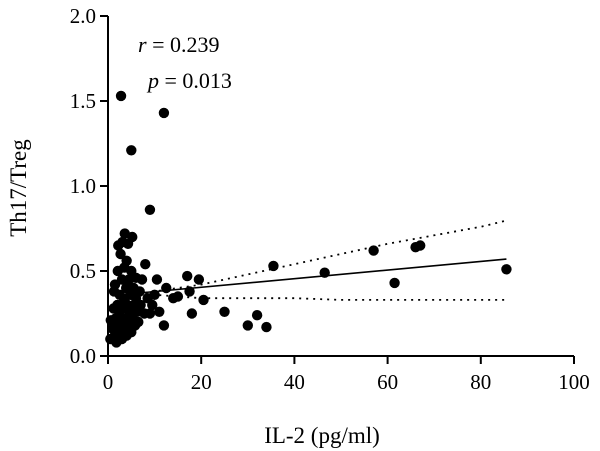  What do you see at coordinates (201, 382) in the screenshot?
I see `x-tick-label: 20` at bounding box center [201, 382].